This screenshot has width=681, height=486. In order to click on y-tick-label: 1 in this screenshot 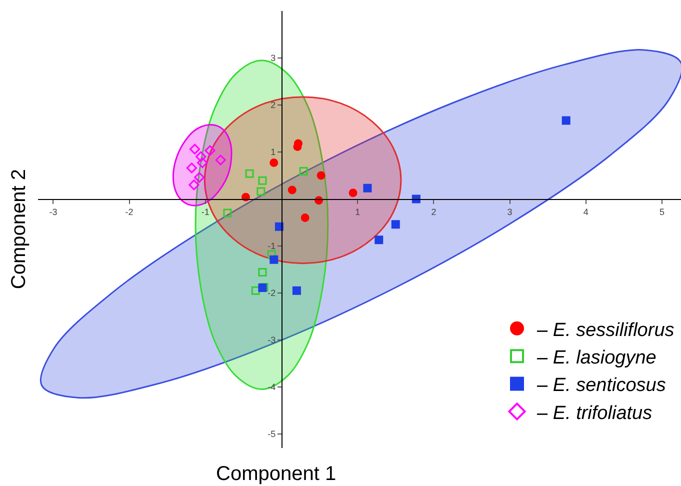, I will do `click(273, 152)`.